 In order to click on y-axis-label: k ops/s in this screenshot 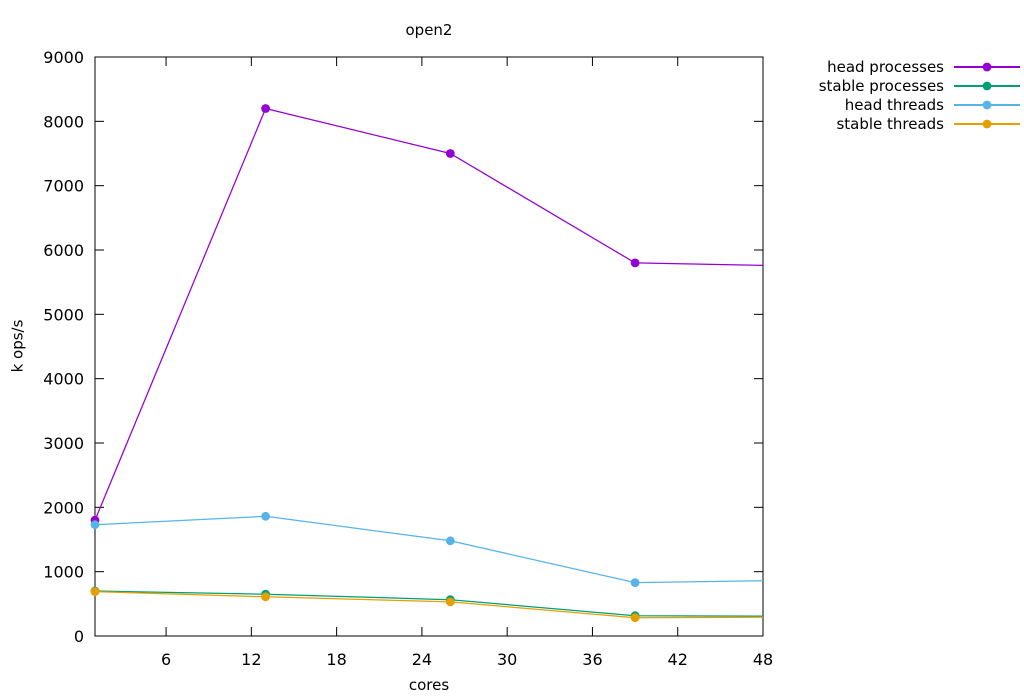, I will do `click(17, 346)`.